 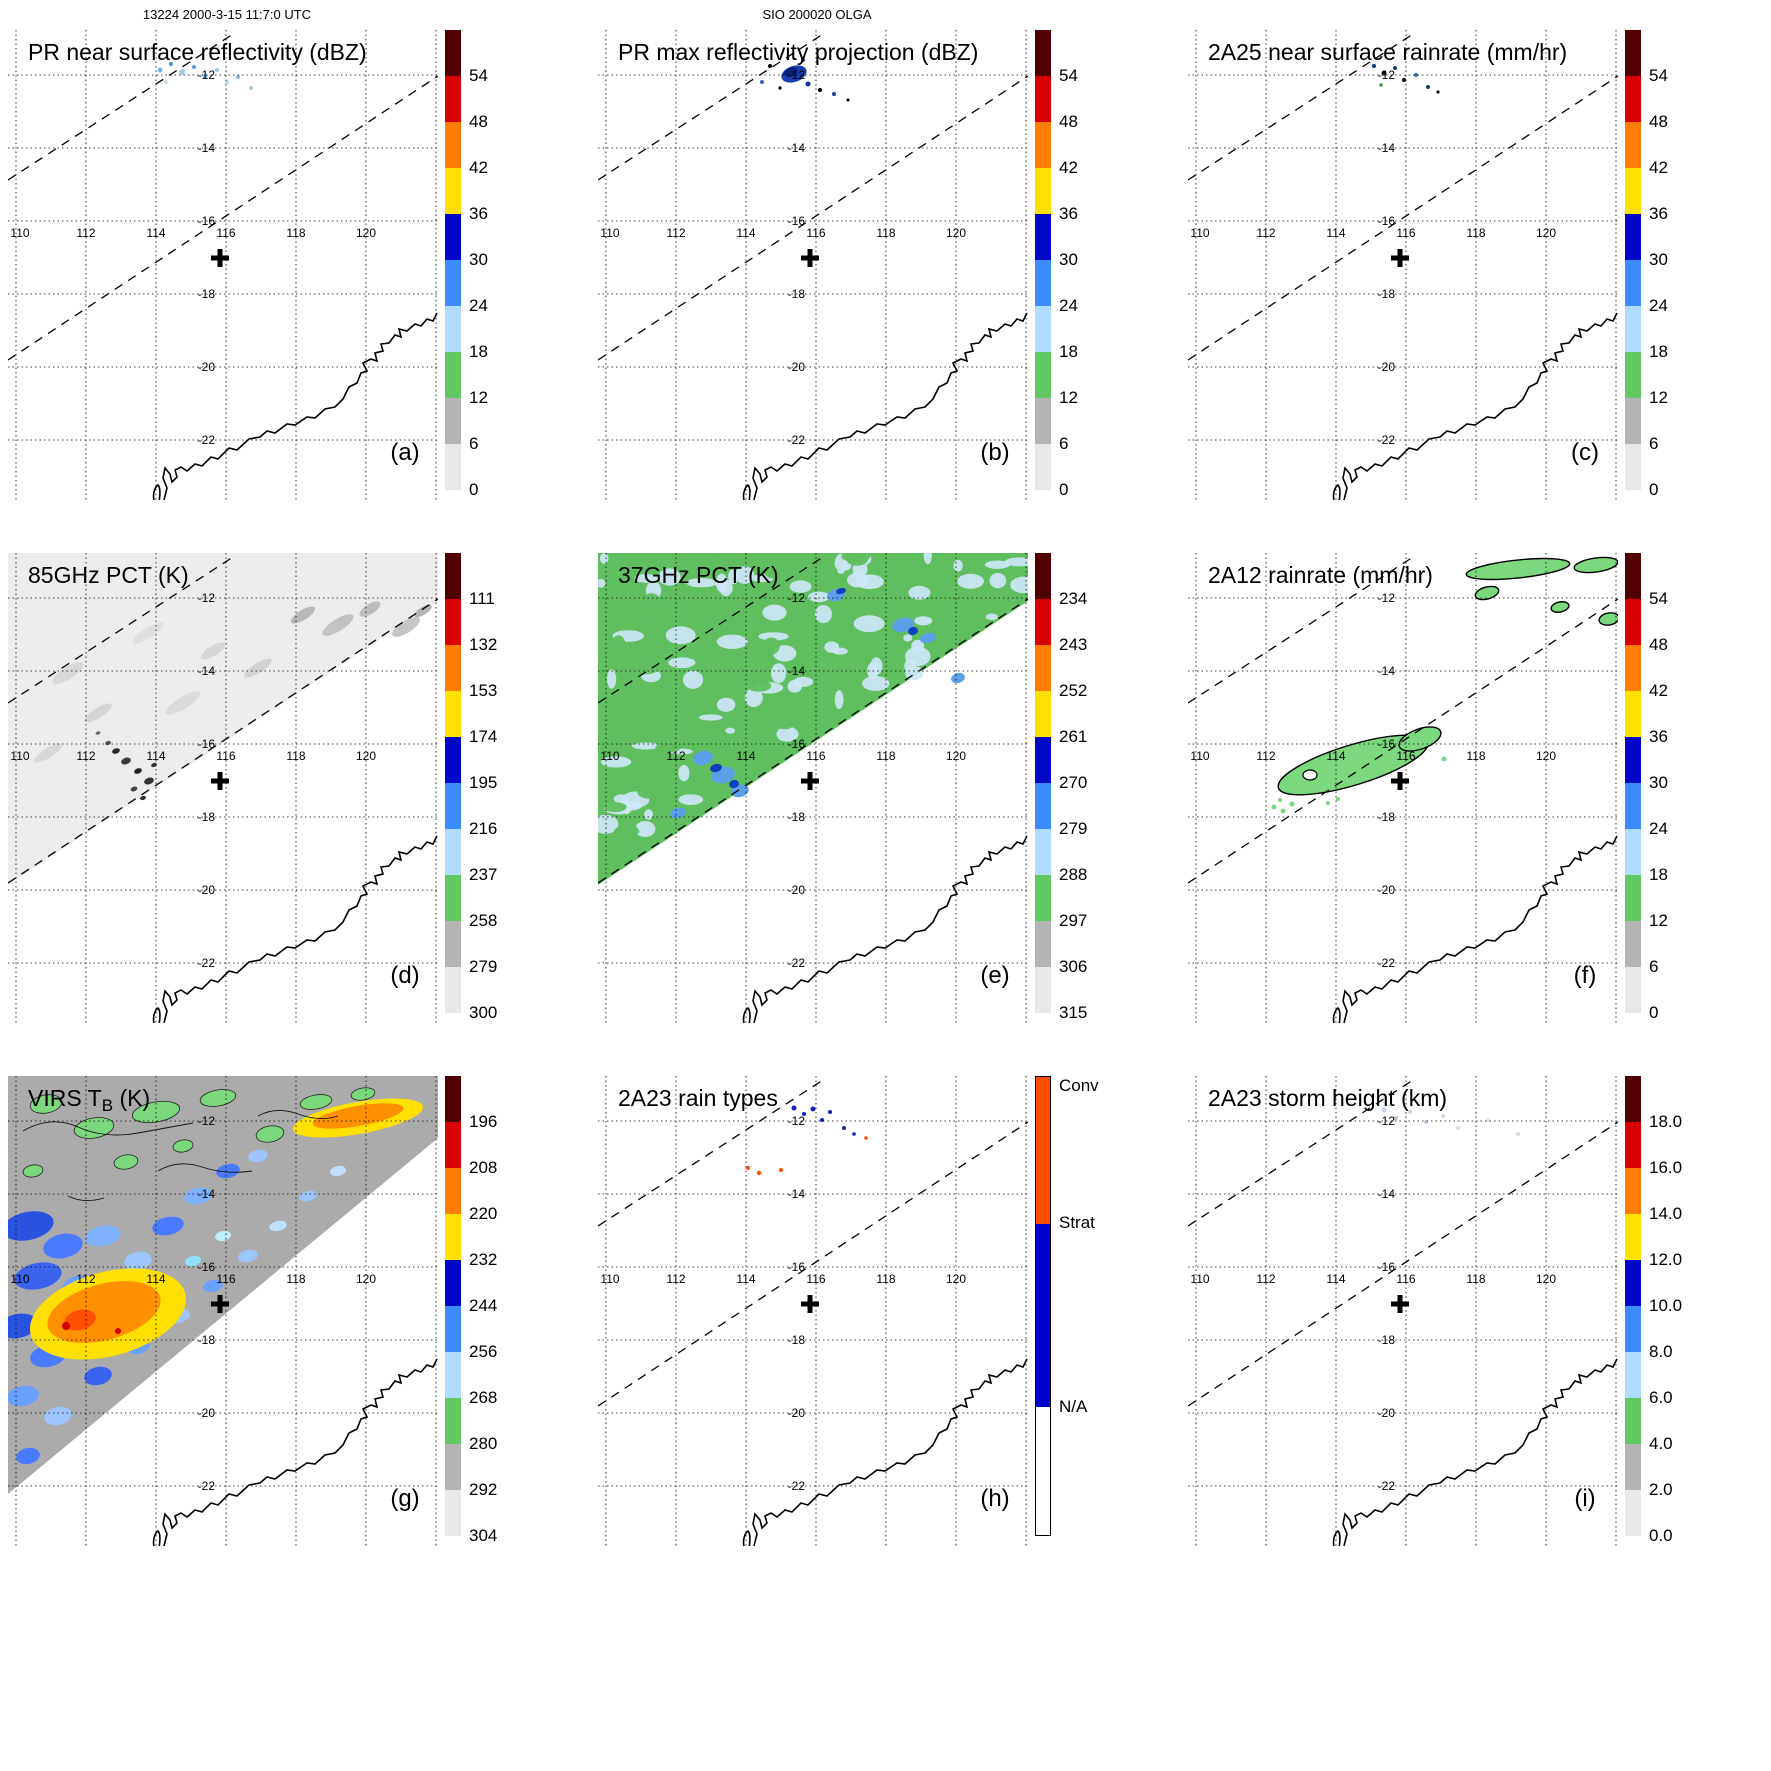 I want to click on colorbar-tick: 12.0, so click(x=1666, y=1259).